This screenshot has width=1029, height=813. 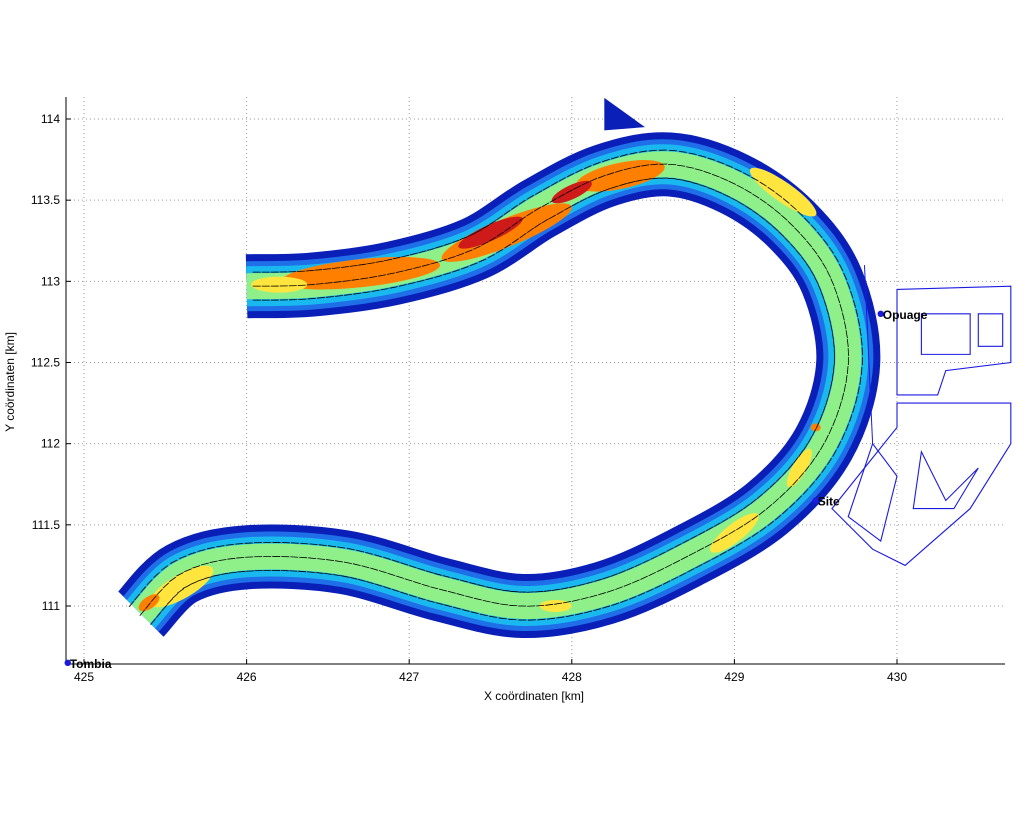 What do you see at coordinates (868, 354) in the screenshot?
I see `jetty-line` at bounding box center [868, 354].